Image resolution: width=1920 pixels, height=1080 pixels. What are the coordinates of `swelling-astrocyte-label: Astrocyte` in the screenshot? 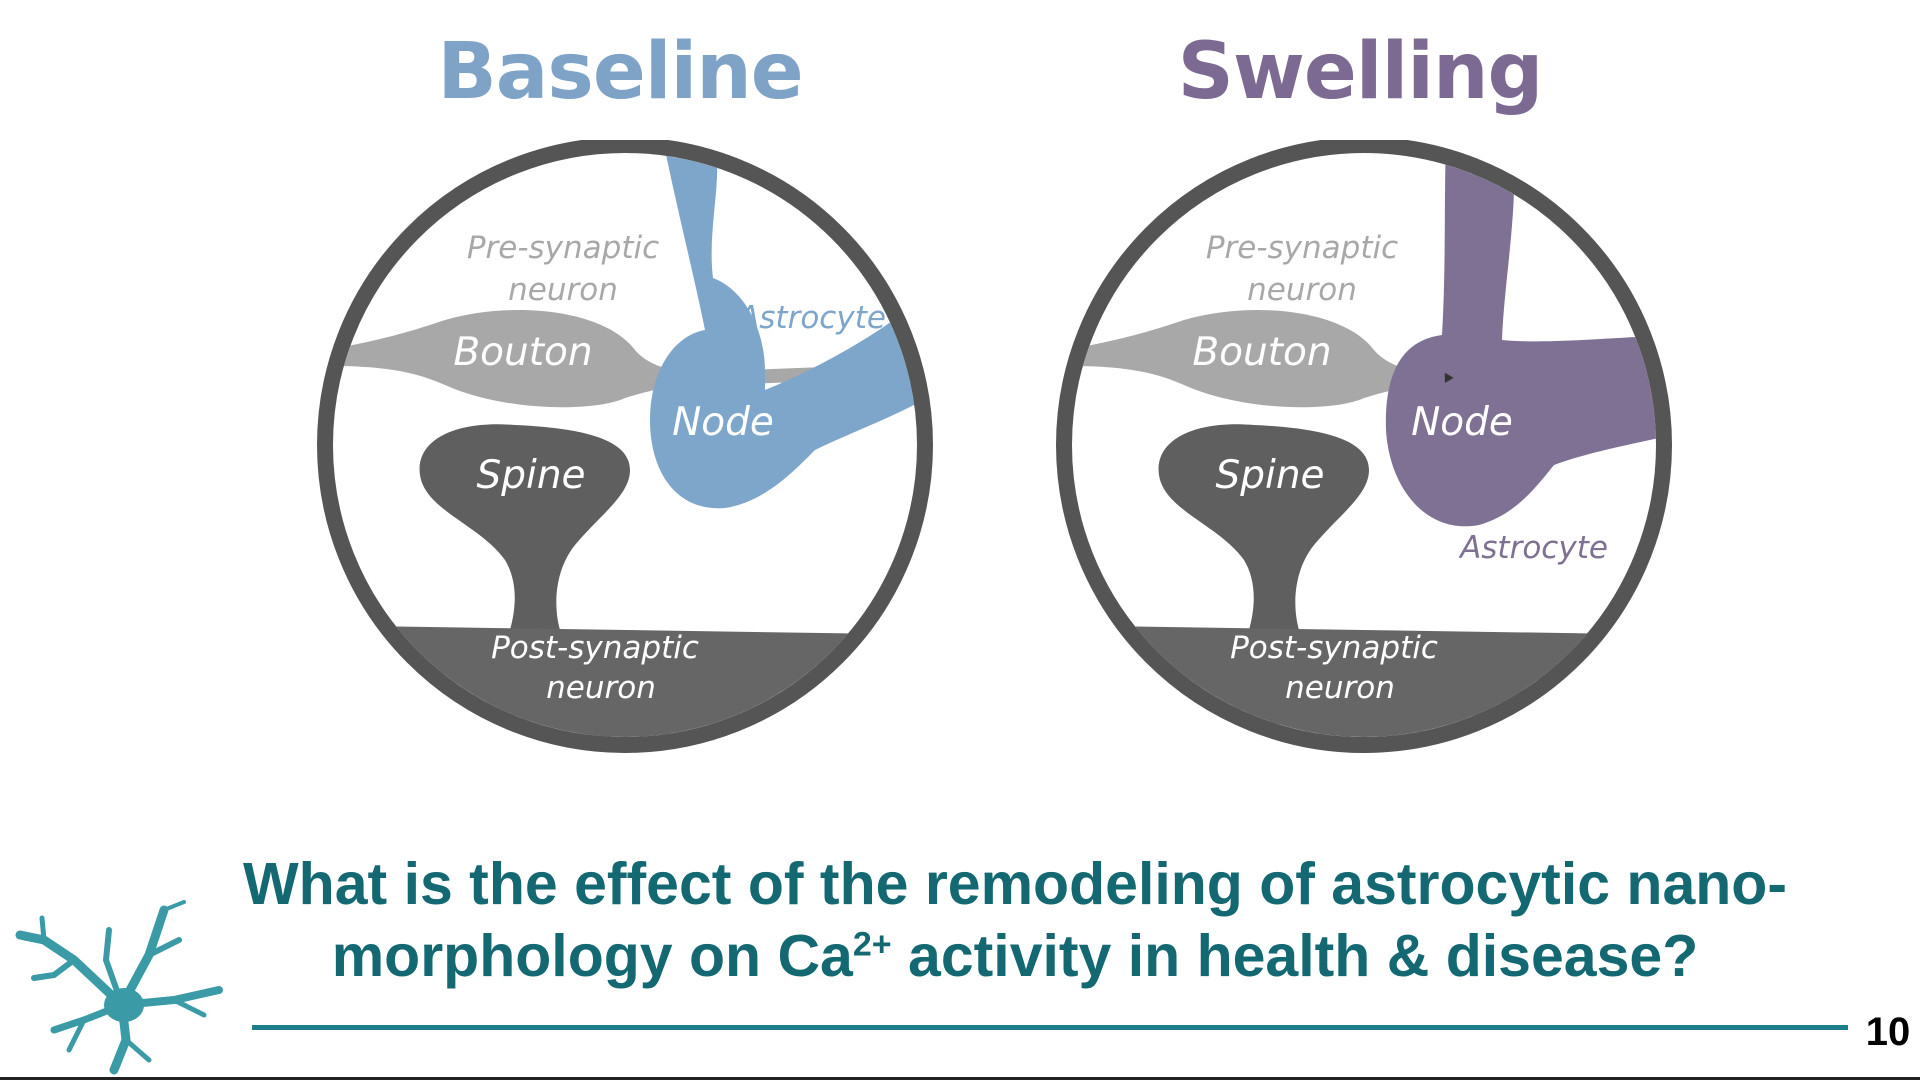 It's located at (1533, 548).